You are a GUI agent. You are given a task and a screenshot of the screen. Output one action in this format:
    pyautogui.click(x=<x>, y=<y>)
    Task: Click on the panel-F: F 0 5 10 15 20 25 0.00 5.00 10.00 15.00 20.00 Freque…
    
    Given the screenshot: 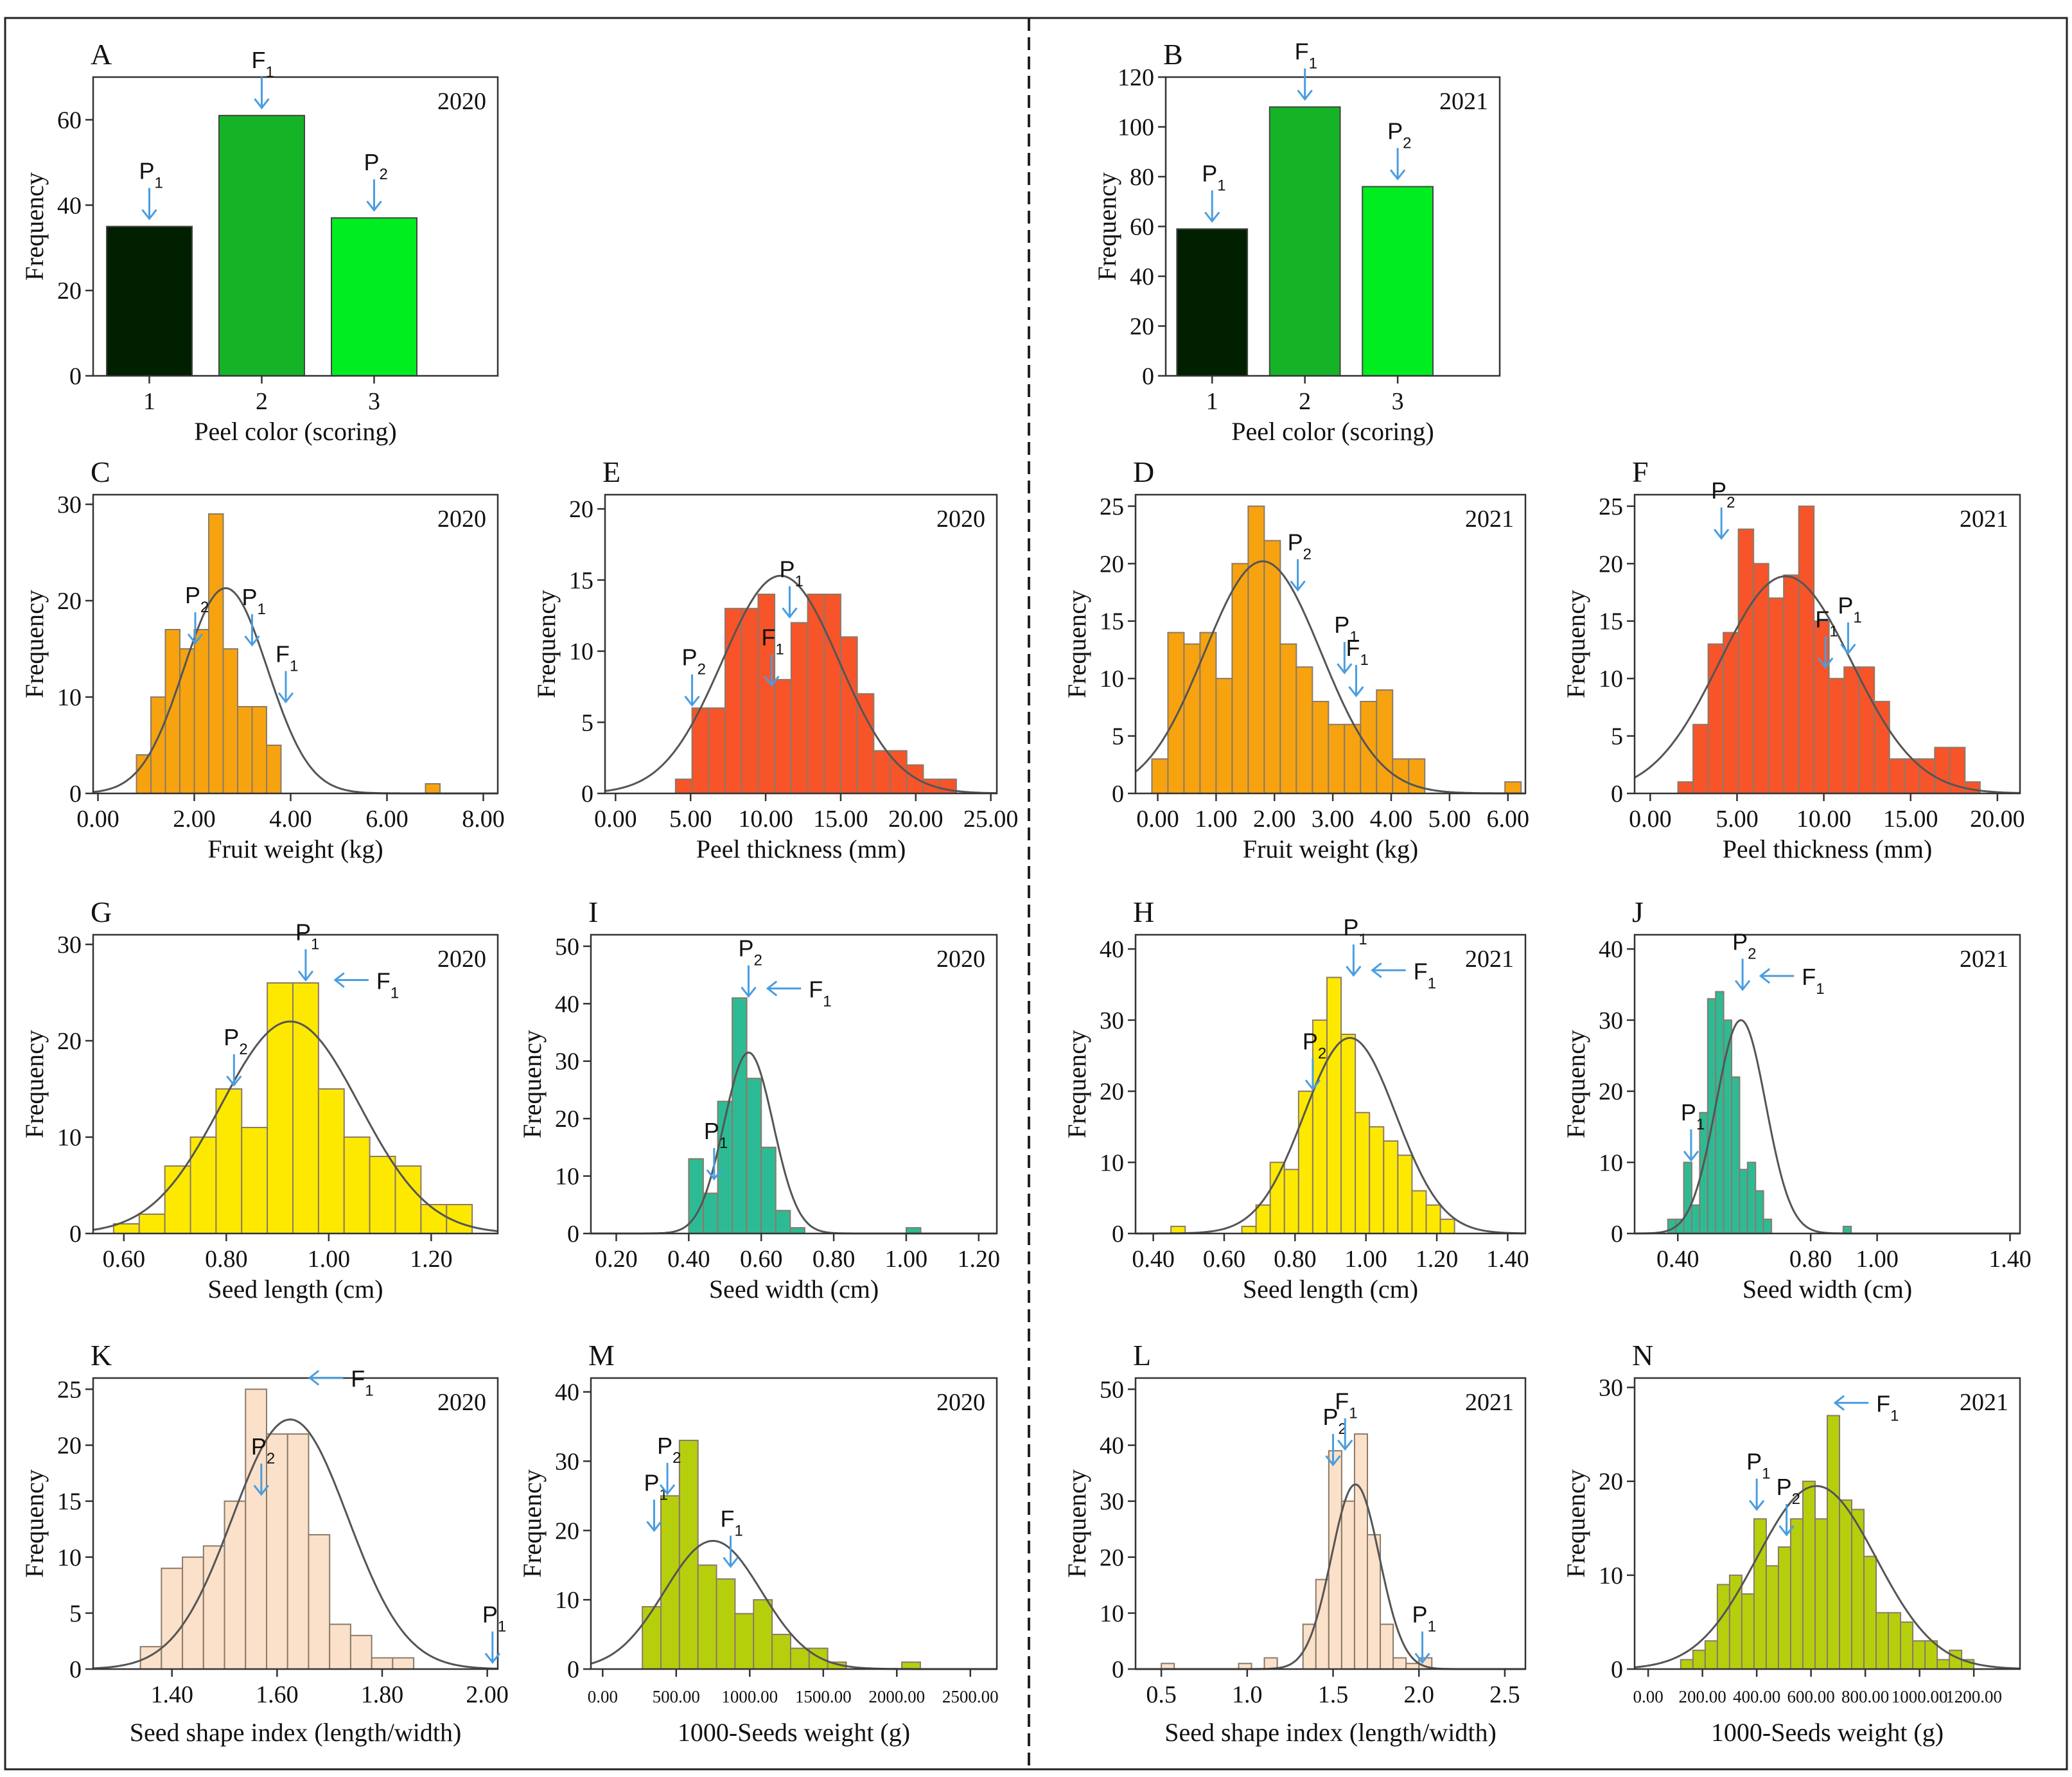 What is the action you would take?
    pyautogui.click(x=1793, y=659)
    